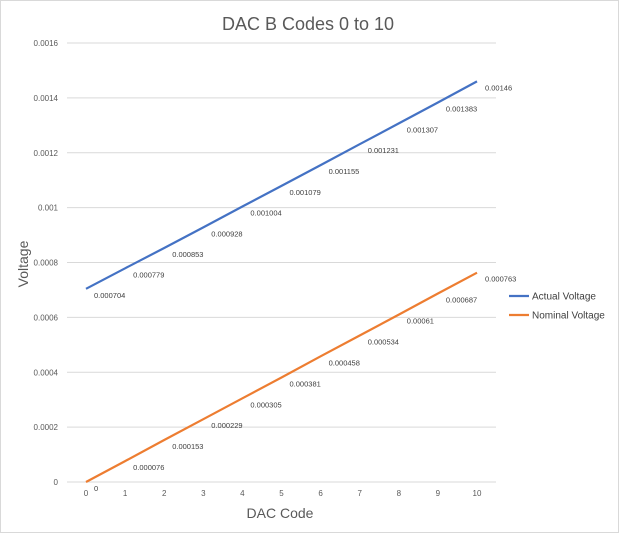  What do you see at coordinates (557, 307) in the screenshot?
I see `legend: Actual Voltage Nominal Voltage` at bounding box center [557, 307].